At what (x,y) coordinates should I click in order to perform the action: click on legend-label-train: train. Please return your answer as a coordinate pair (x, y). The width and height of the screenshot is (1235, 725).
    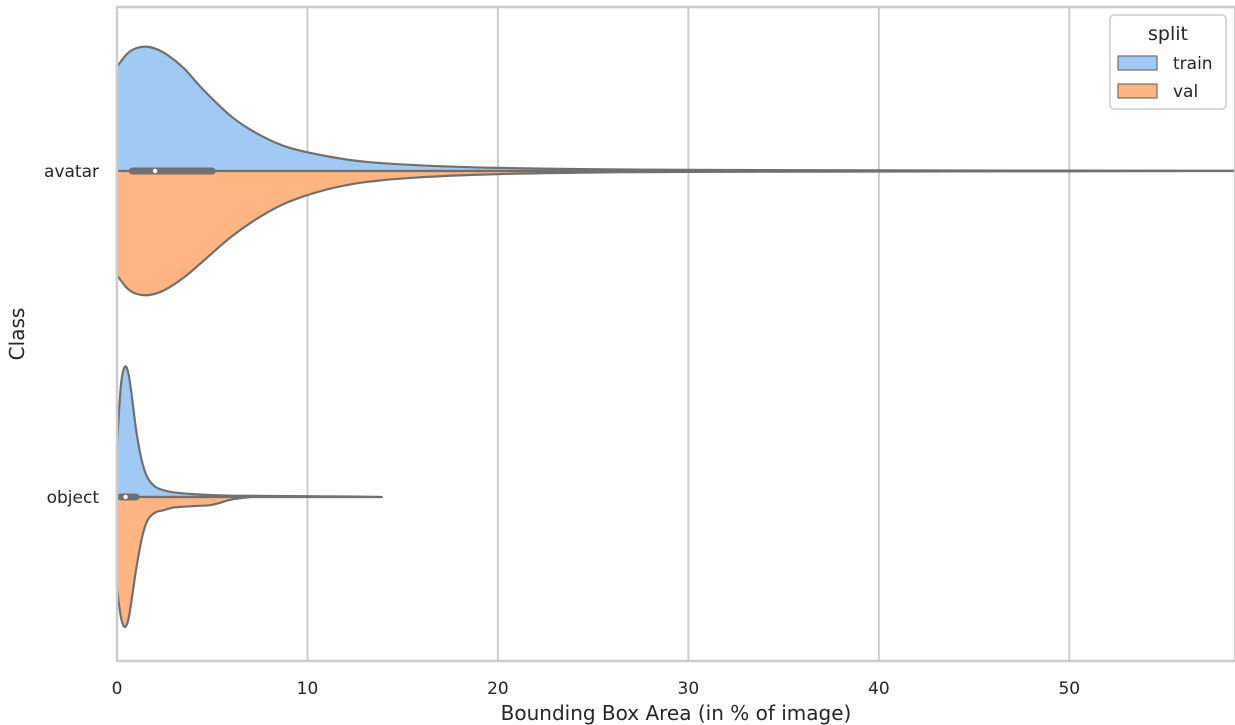
    Looking at the image, I should click on (1193, 64).